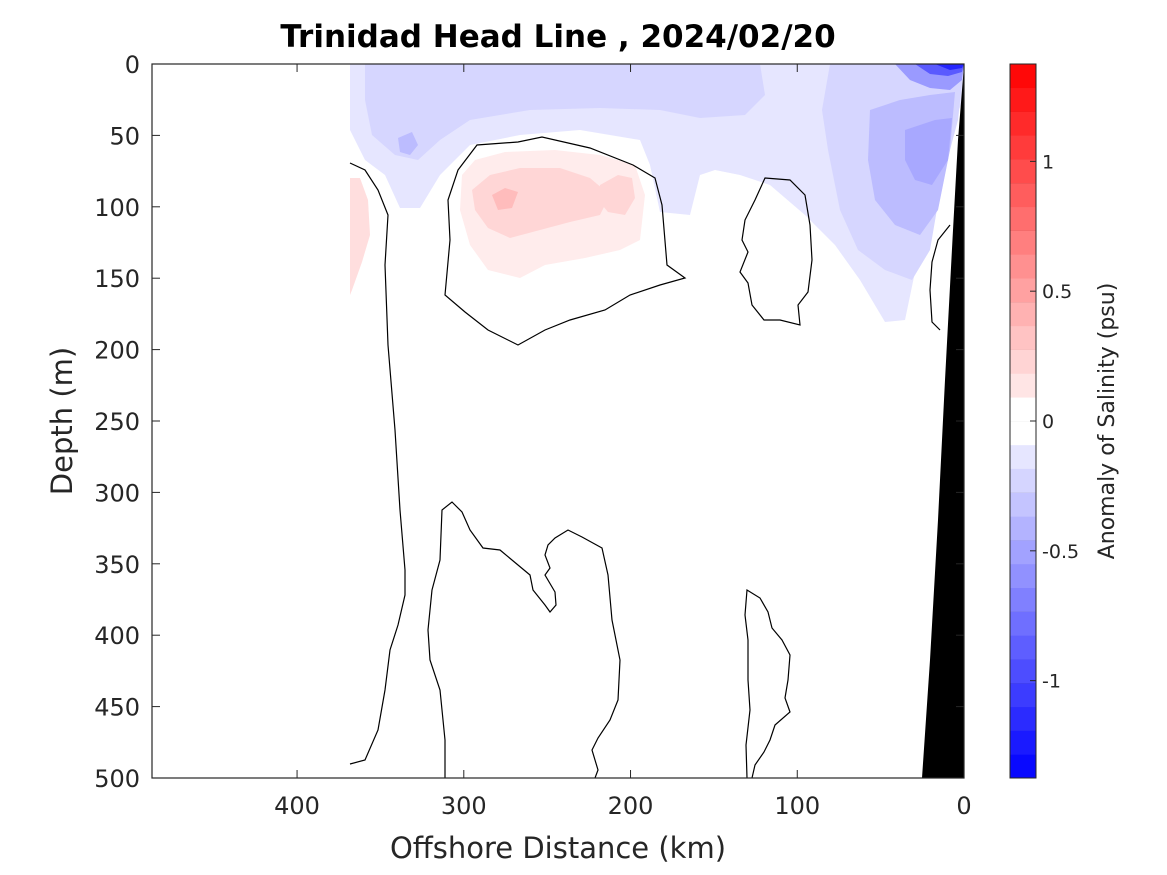 This screenshot has height=875, width=1167. What do you see at coordinates (117, 422) in the screenshot?
I see `y-tick-label: 250` at bounding box center [117, 422].